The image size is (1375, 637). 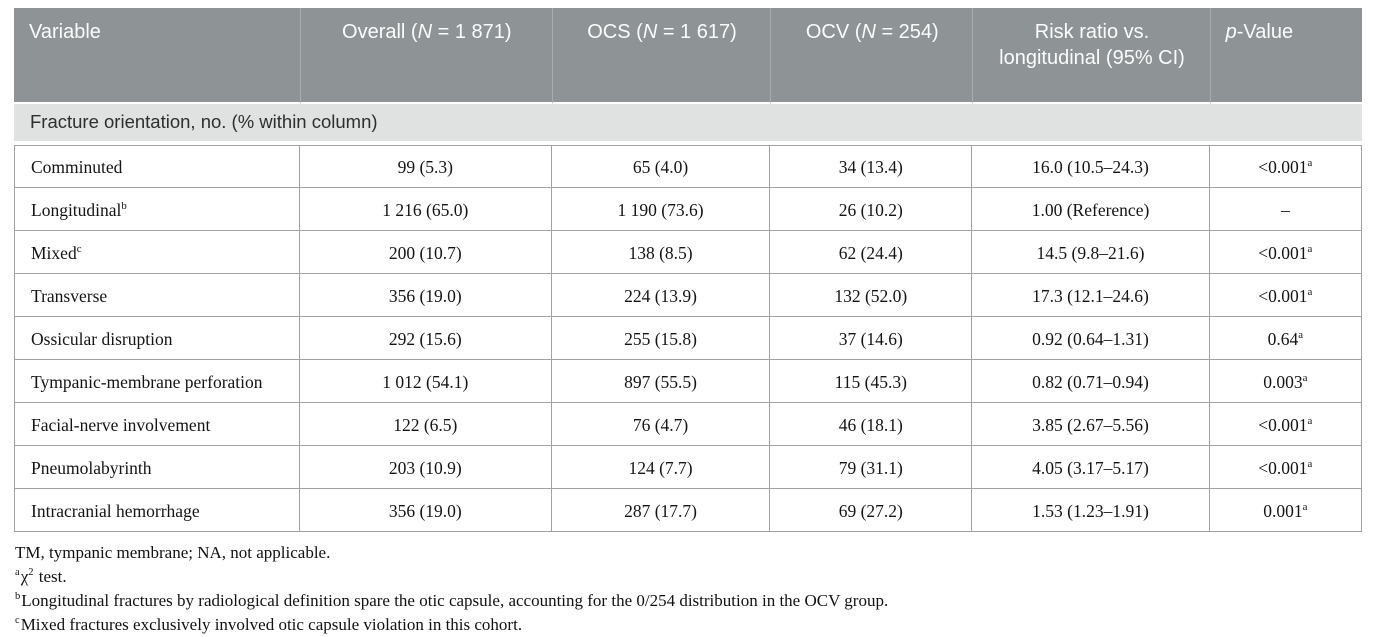 I want to click on text-segment: 99 (5.3), so click(x=425, y=167).